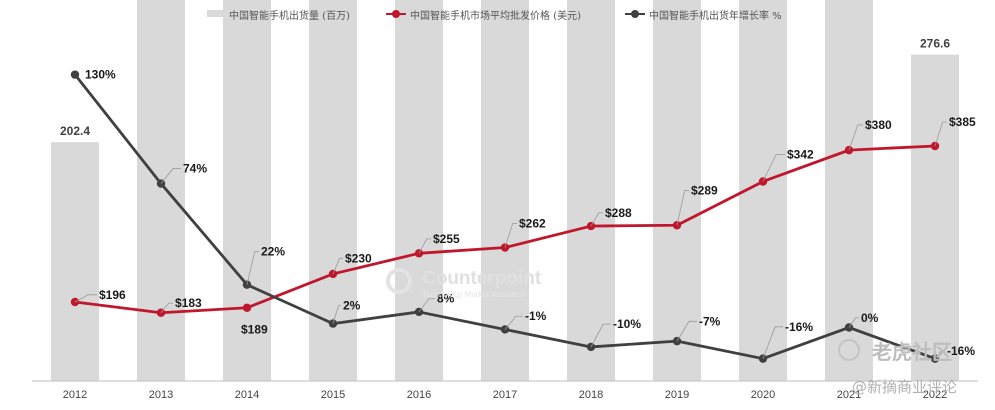  What do you see at coordinates (513, 322) in the screenshot?
I see `growth-label-2017-leader` at bounding box center [513, 322].